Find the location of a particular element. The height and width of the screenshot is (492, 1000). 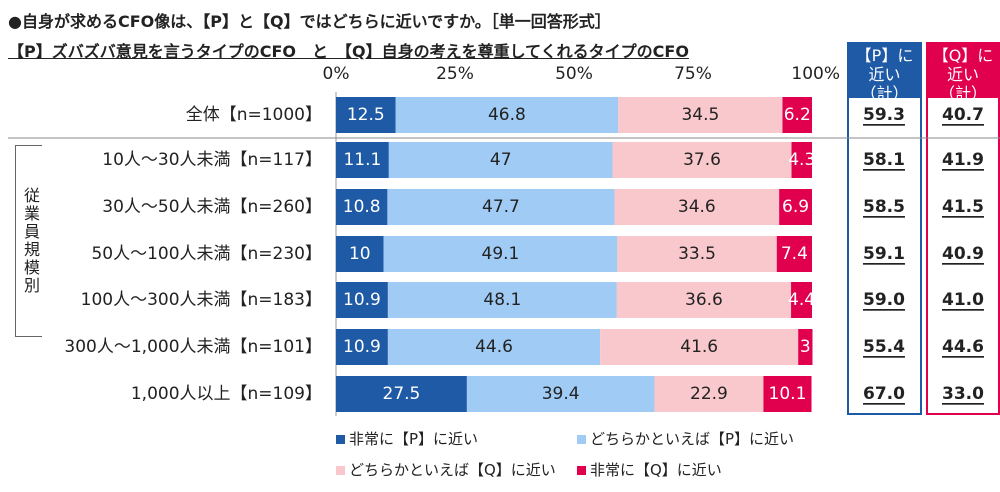

x-tick-label: 100% is located at coordinates (815, 74).